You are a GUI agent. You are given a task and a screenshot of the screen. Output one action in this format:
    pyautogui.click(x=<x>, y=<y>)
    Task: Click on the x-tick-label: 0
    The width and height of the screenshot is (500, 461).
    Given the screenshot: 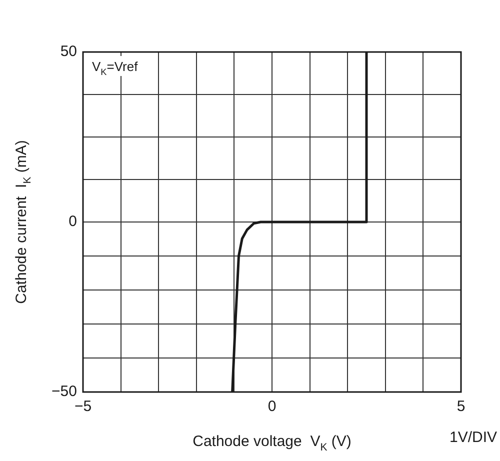 What is the action you would take?
    pyautogui.click(x=272, y=407)
    